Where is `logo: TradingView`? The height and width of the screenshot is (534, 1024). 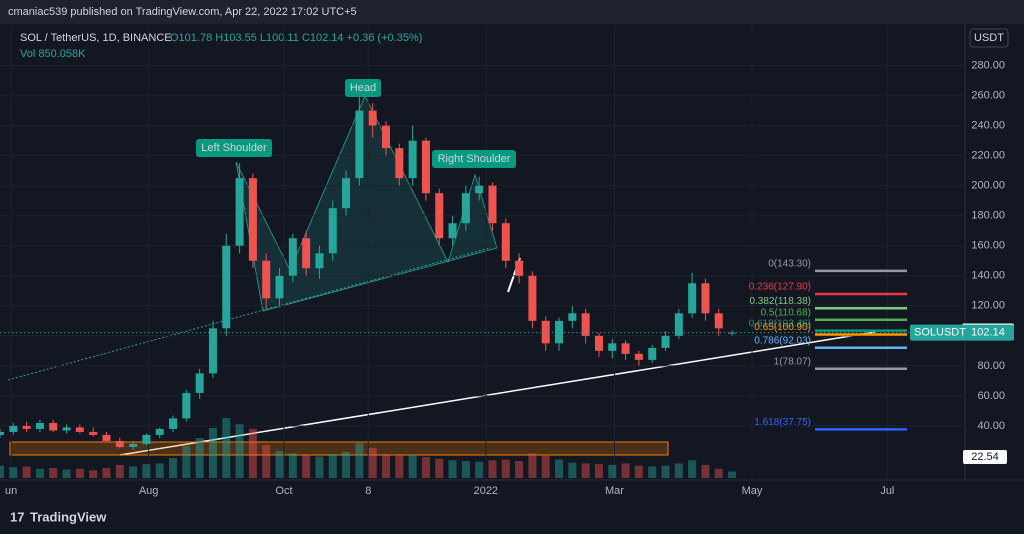
logo: TradingView is located at coordinates (68, 516).